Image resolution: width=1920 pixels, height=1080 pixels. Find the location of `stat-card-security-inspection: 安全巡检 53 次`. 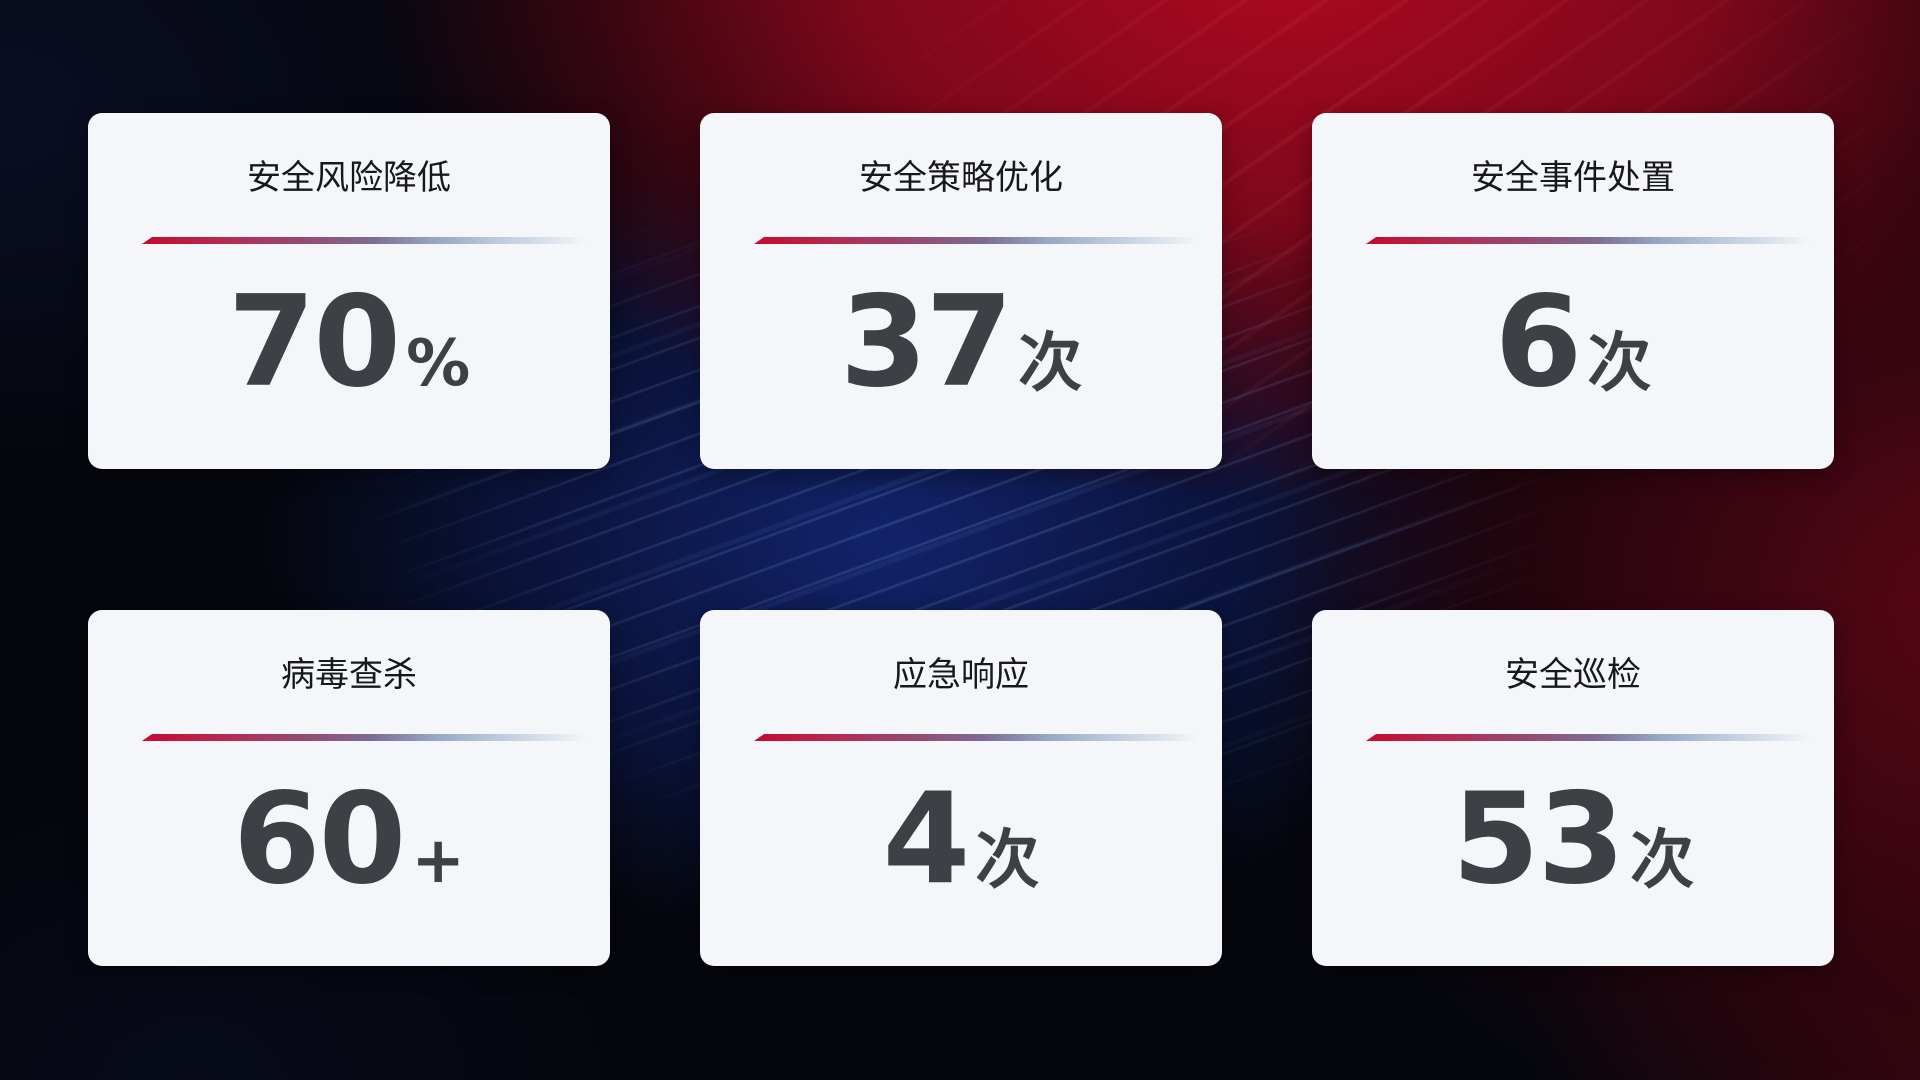

stat-card-security-inspection: 安全巡检 53 次 is located at coordinates (1573, 788).